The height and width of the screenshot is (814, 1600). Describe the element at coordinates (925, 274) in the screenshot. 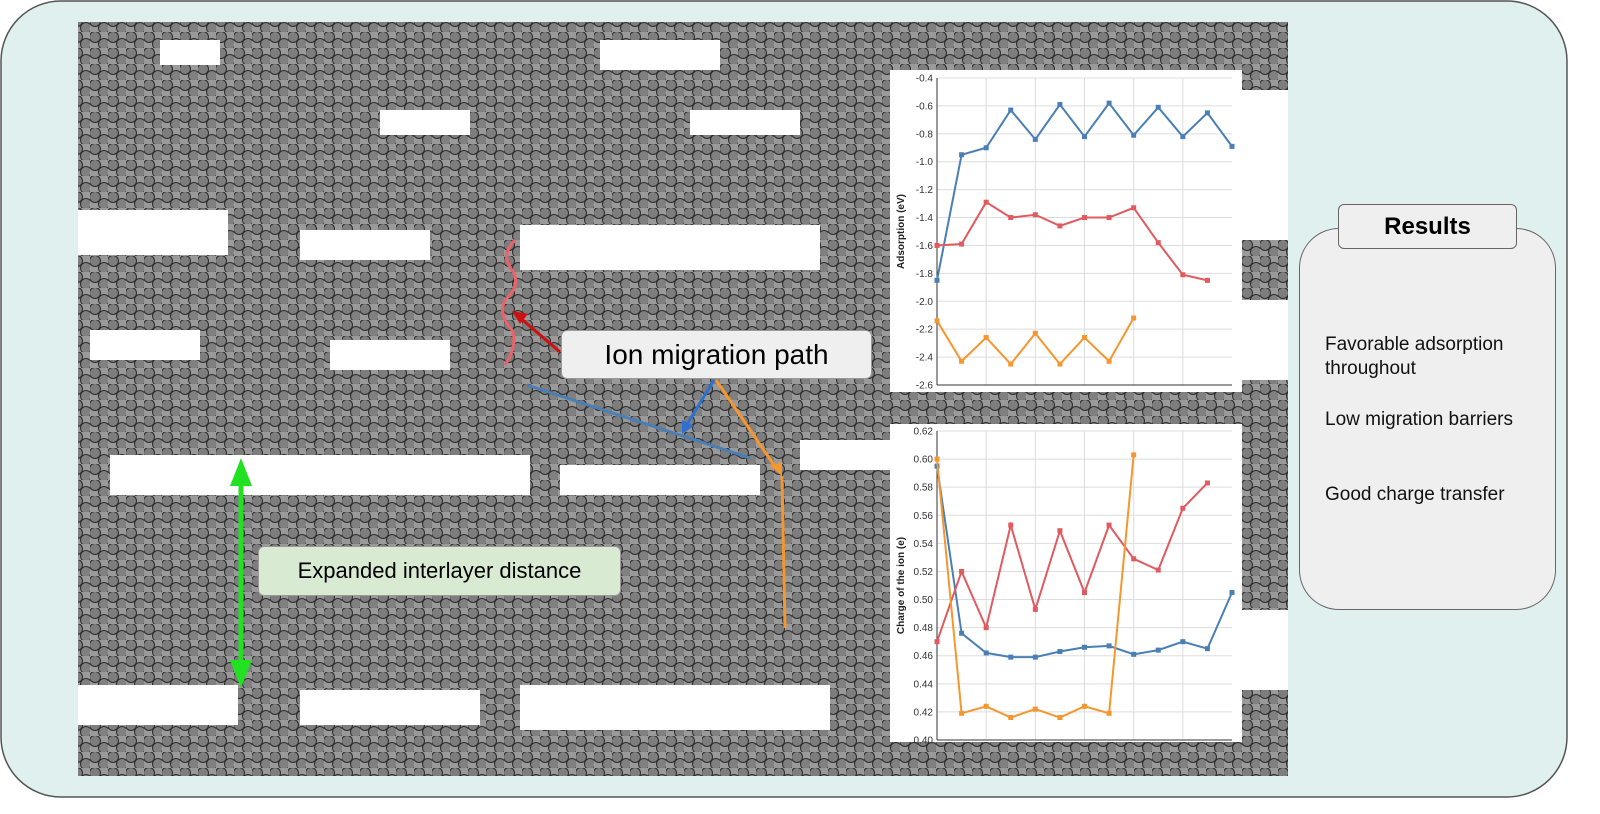

I see `y-tick-label: -1.8` at that location.